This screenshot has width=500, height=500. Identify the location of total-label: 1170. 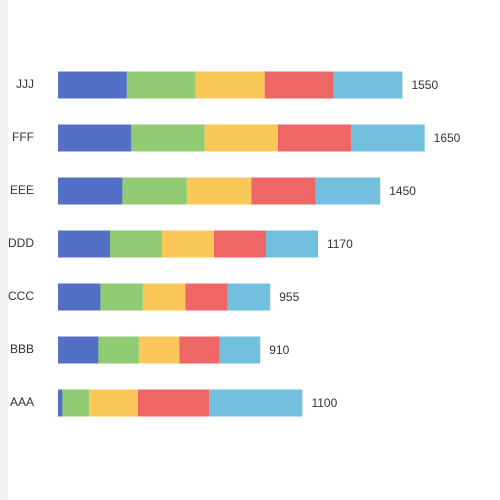
(340, 244).